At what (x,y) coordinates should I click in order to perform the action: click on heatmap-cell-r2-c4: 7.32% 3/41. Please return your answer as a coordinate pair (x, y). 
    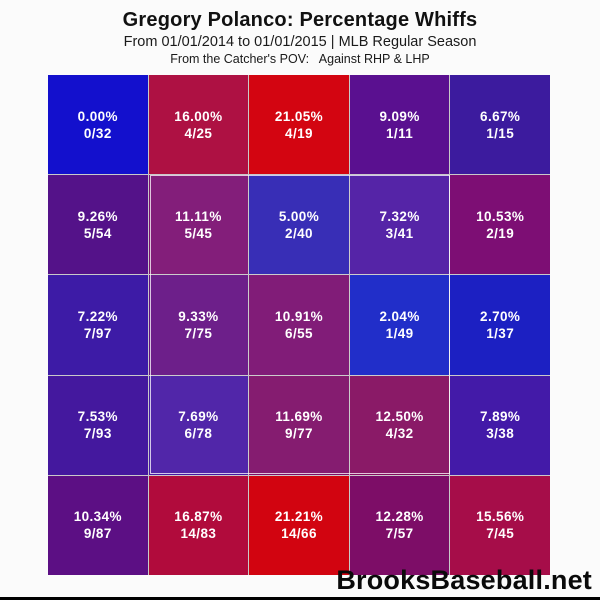
    Looking at the image, I should click on (399, 225).